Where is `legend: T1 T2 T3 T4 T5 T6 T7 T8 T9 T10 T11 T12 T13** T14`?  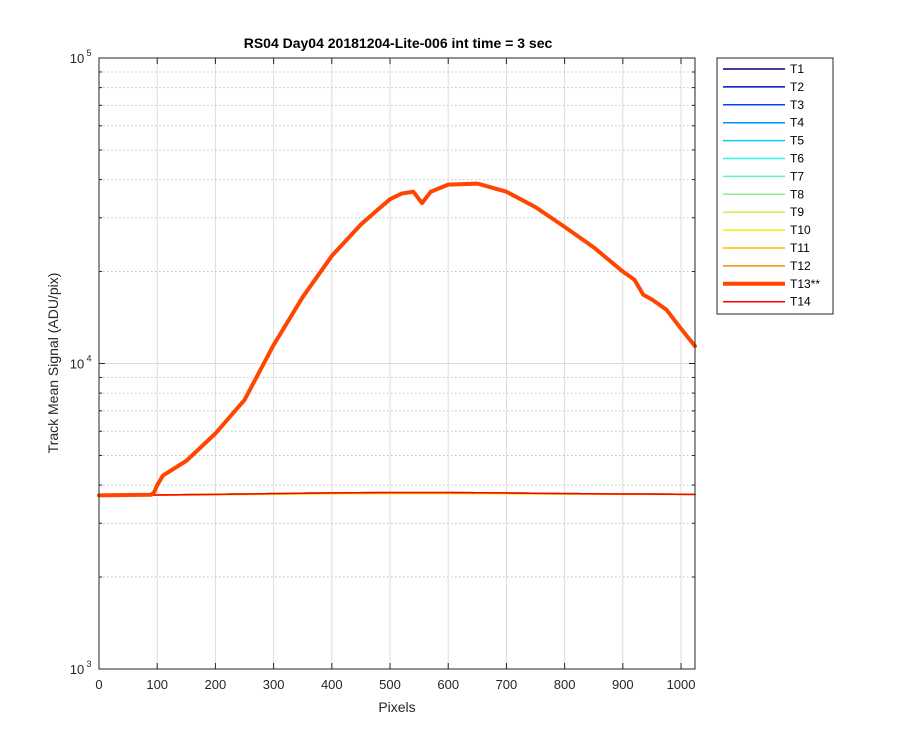 legend: T1 T2 T3 T4 T5 T6 T7 T8 T9 T10 T11 T12 T13** T14 is located at coordinates (775, 186).